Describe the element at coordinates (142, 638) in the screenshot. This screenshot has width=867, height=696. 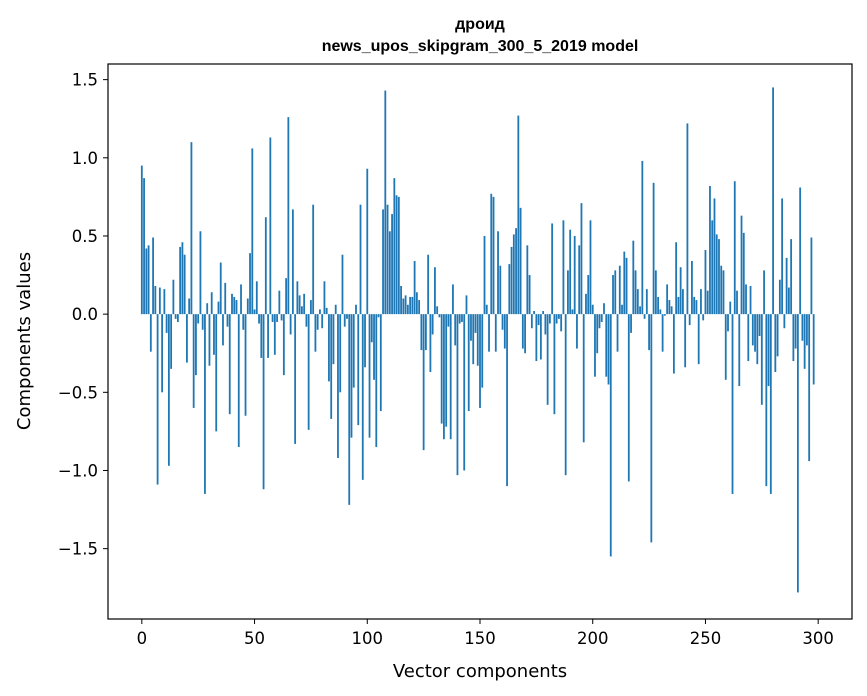
I see `x-tick-label: 0` at that location.